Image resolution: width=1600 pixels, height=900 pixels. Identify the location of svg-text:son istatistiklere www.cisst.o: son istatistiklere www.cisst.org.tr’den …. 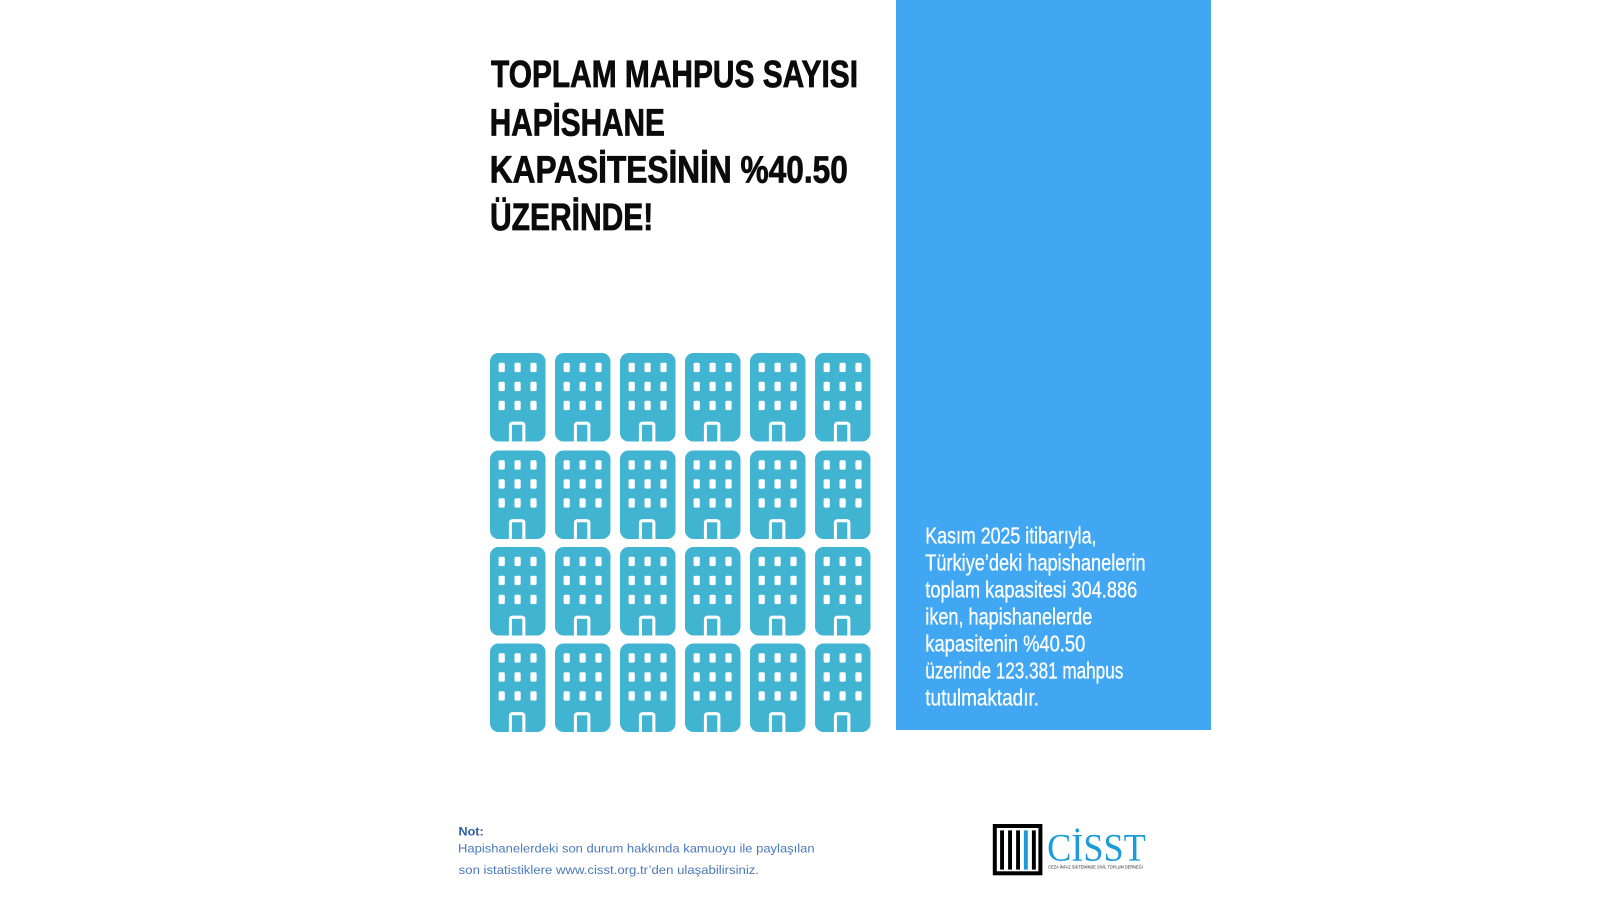
(609, 870).